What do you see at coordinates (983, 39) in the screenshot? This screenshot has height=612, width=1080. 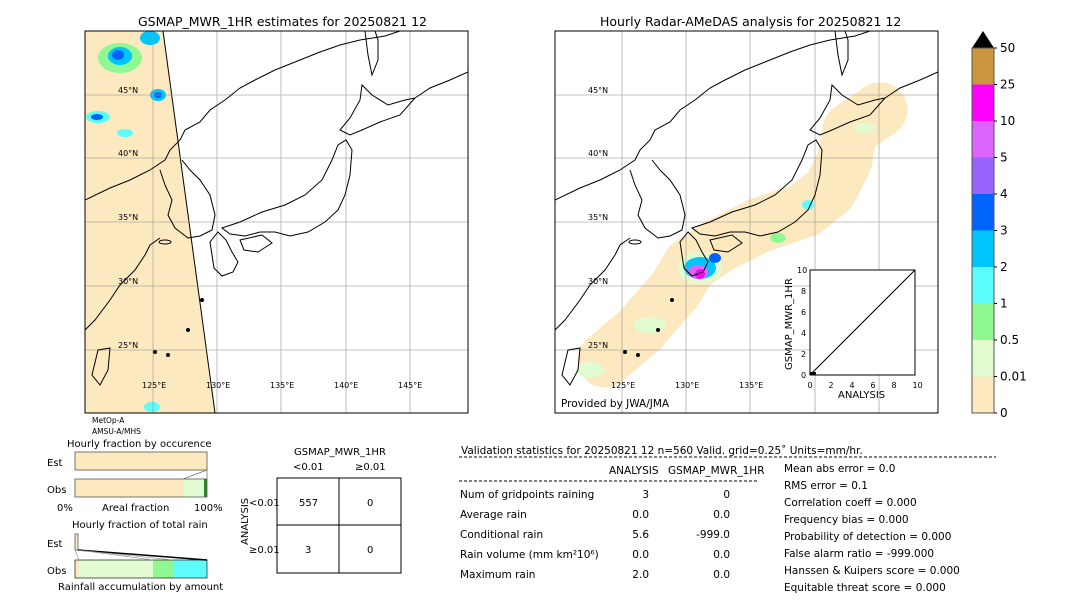 I see `colorbar-extend-arrow` at bounding box center [983, 39].